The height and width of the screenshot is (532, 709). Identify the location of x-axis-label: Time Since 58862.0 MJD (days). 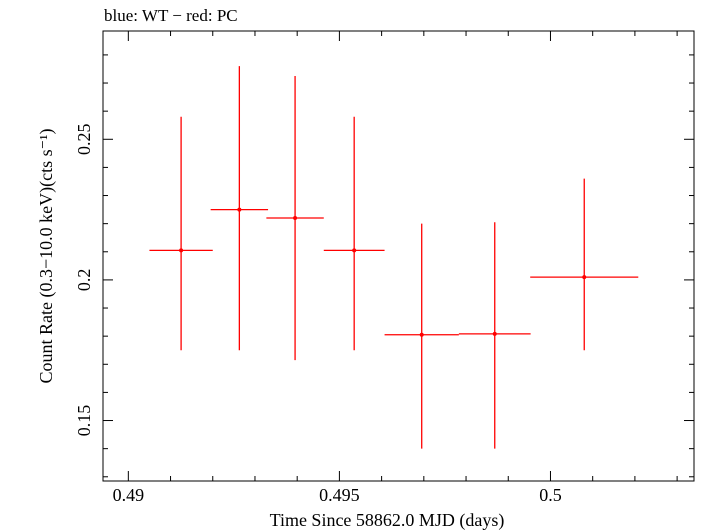
(387, 520).